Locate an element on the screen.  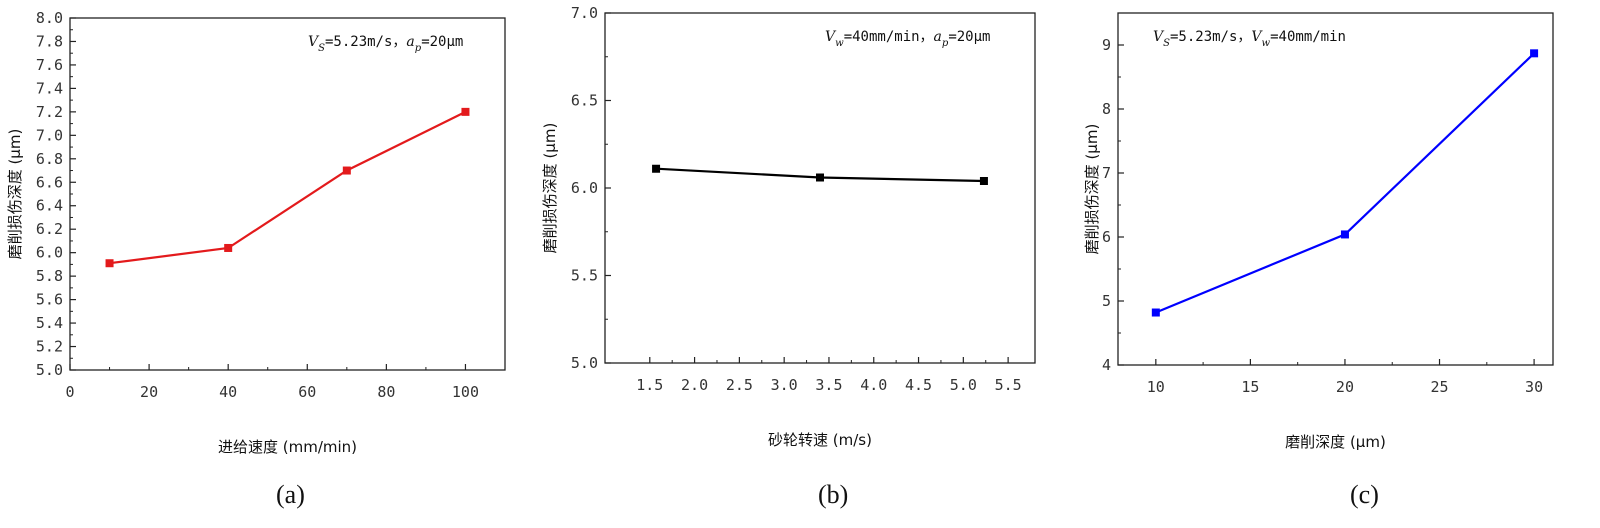
x-tick-label: 2.0 is located at coordinates (694, 385).